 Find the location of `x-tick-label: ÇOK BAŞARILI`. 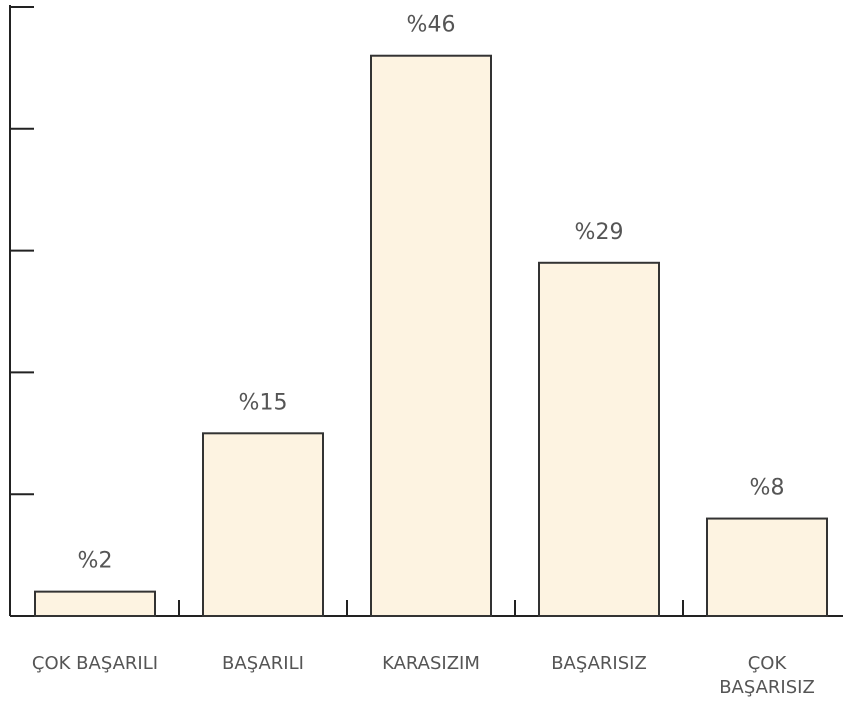

x-tick-label: ÇOK BAŞARILI is located at coordinates (95, 663).